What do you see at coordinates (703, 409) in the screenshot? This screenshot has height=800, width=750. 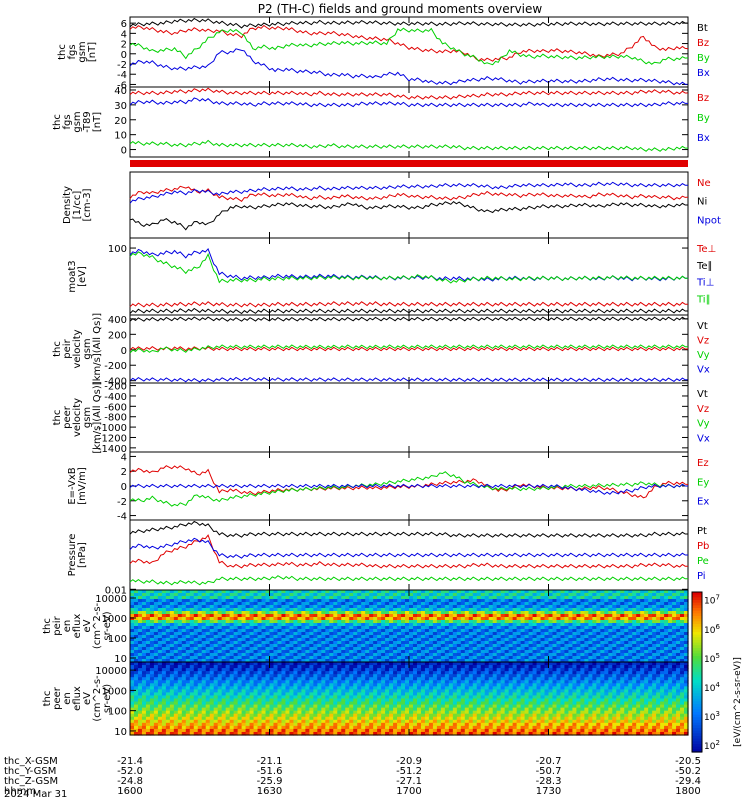 I see `legend-label: Vz` at bounding box center [703, 409].